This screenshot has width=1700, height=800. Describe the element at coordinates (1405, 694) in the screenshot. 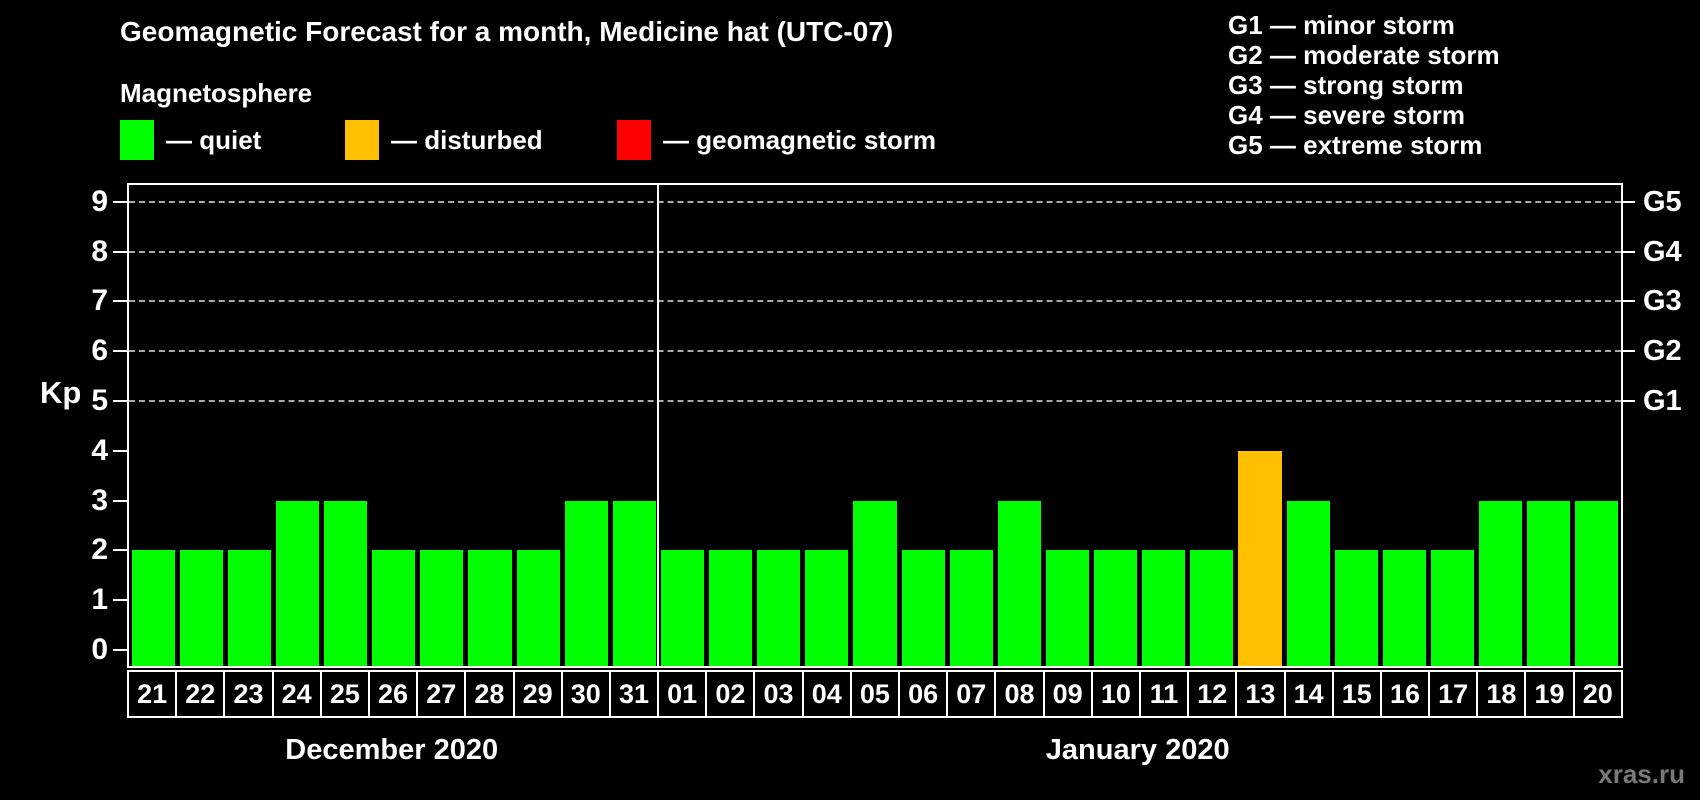

I see `date-cell-16: 16` at that location.